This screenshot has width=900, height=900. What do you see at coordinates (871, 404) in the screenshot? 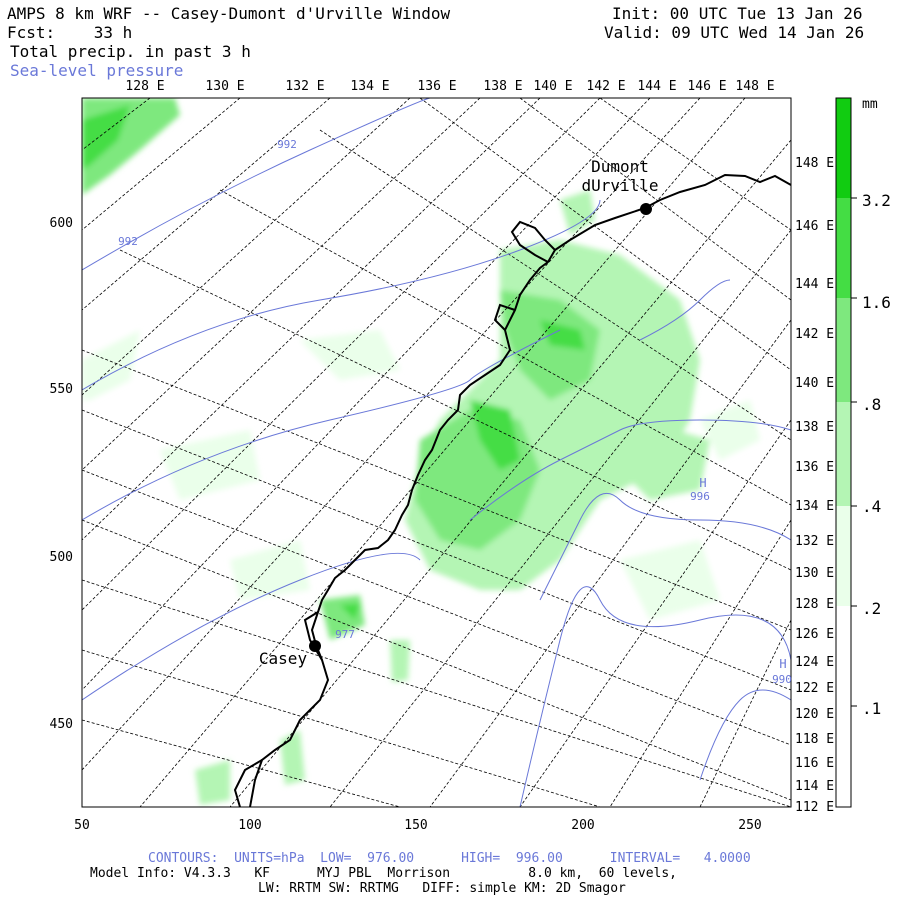
I see `colorbar-level-label: .8` at bounding box center [871, 404].